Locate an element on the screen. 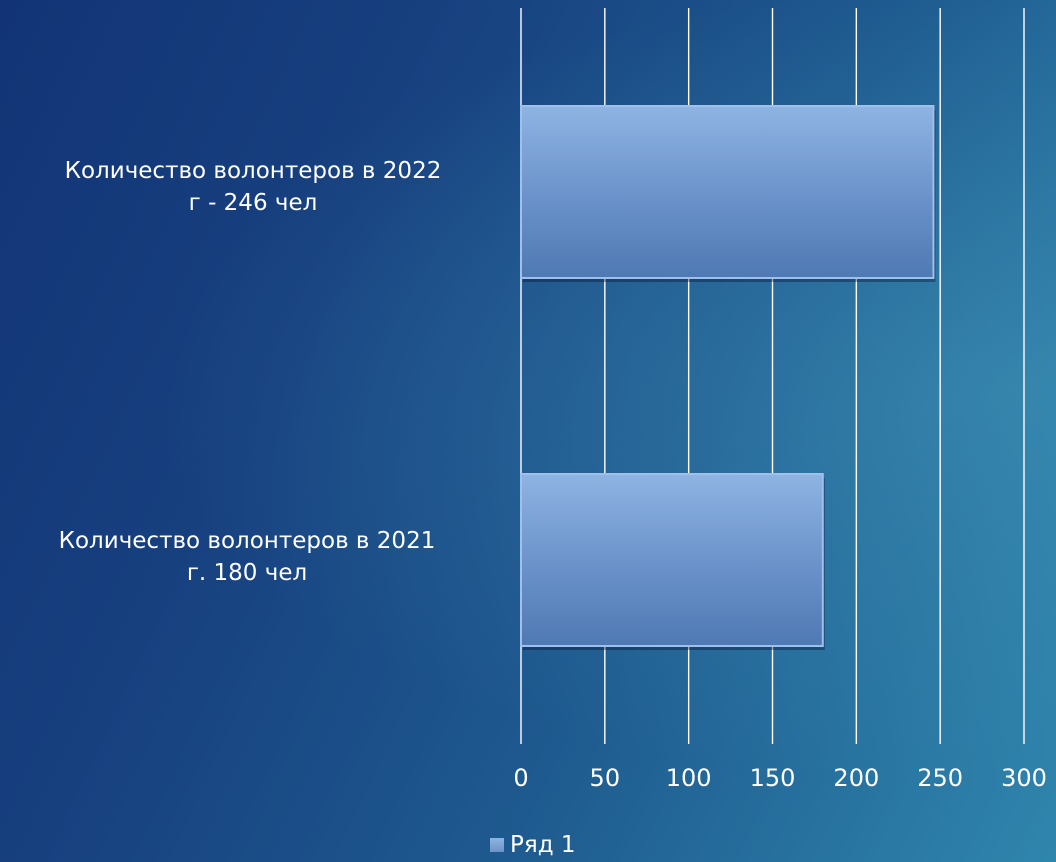 This screenshot has height=862, width=1056. x-tick-label-200: 200 is located at coordinates (856, 778).